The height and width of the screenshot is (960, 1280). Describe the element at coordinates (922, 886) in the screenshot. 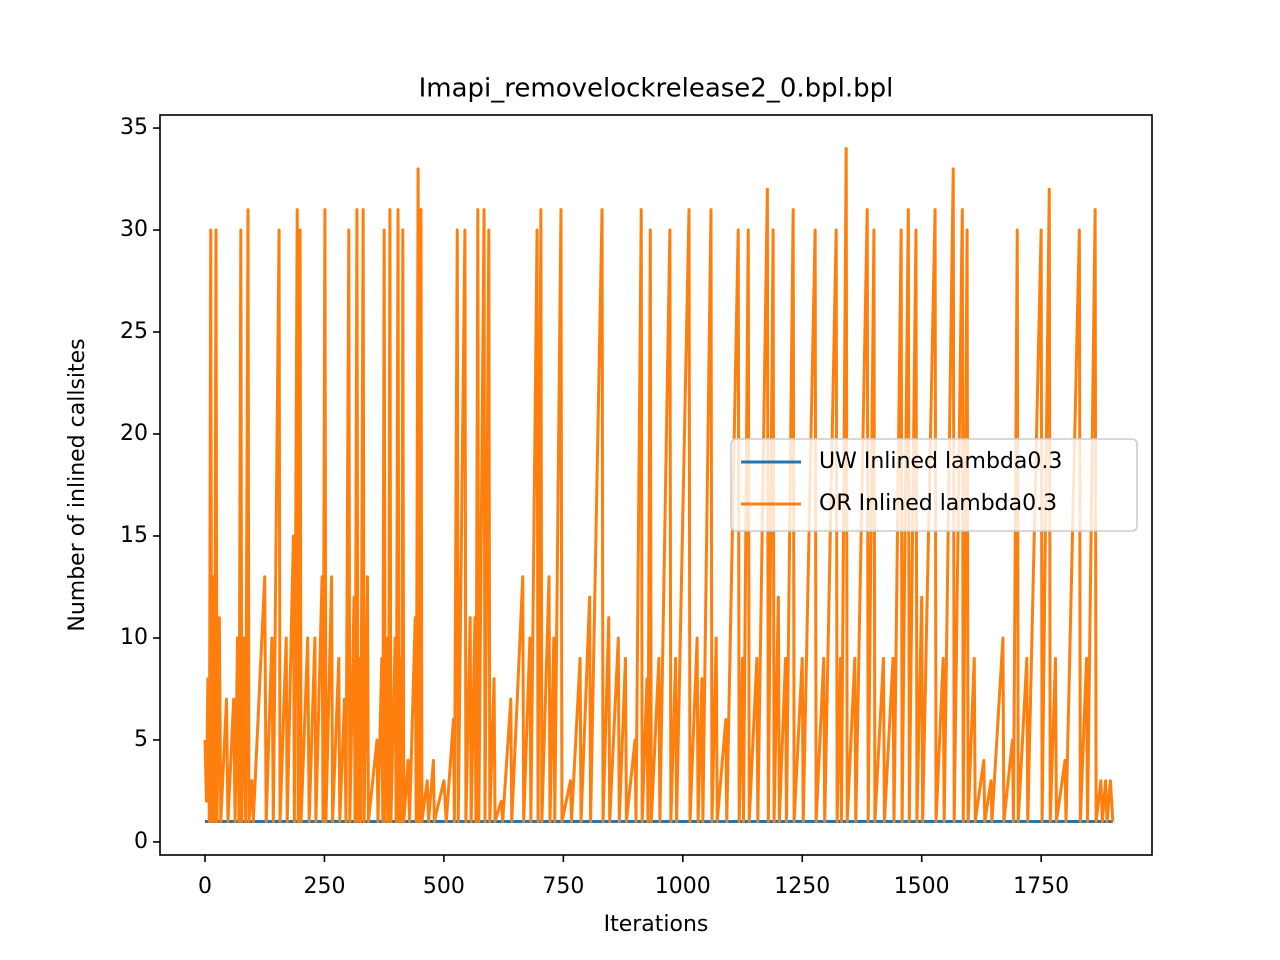

I see `x-tick-label: 1500` at that location.